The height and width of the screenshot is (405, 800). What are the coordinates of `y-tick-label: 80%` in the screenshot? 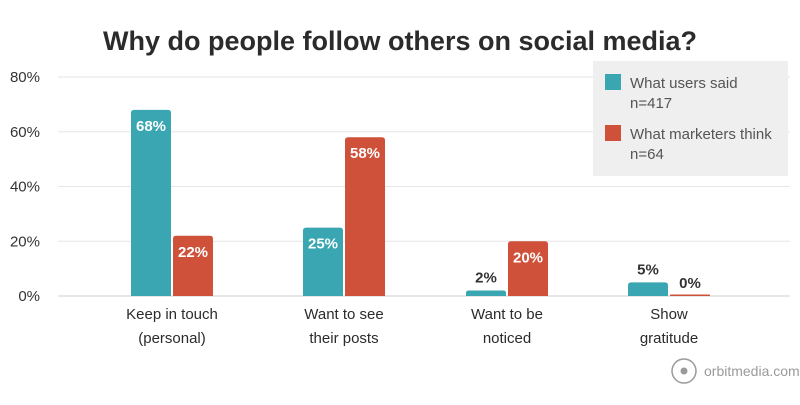 It's located at (25, 77).